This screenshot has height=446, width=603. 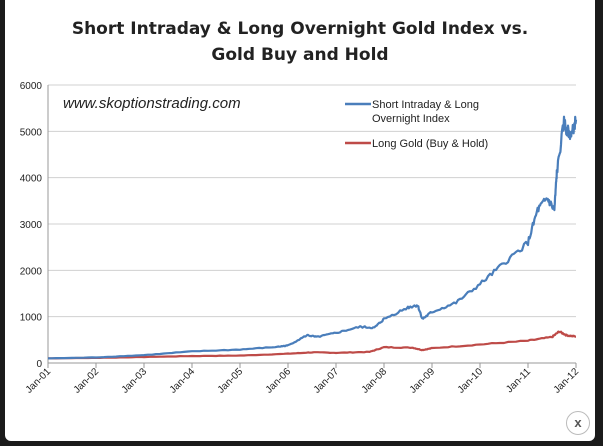 I want to click on y-tick-label: 4000, so click(x=31, y=179).